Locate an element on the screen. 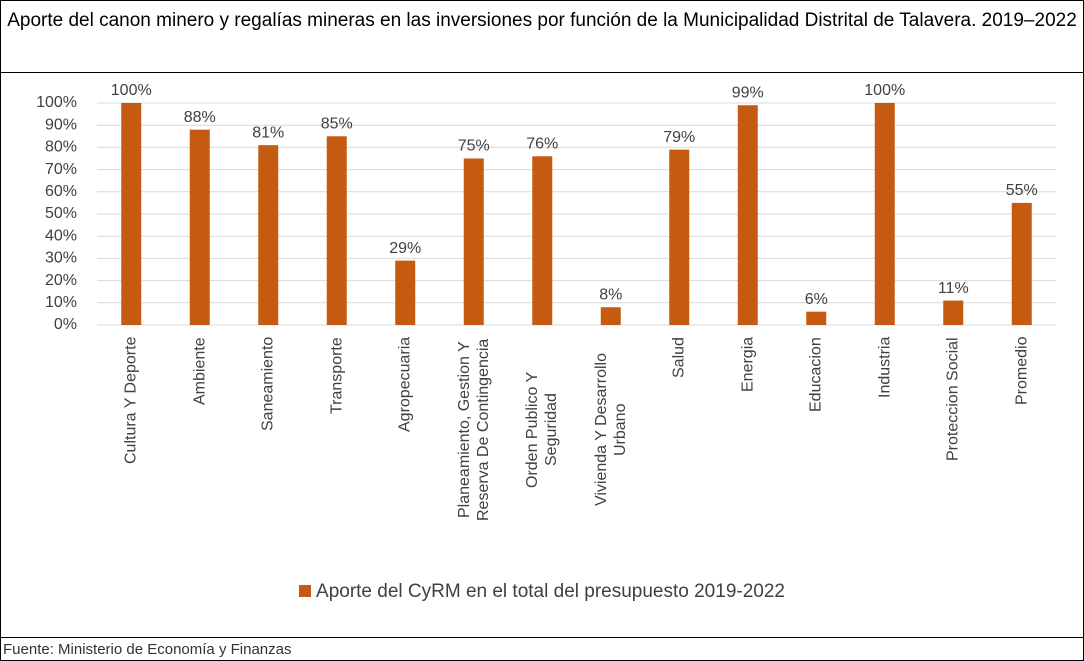  y-tick-label: 50% is located at coordinates (61, 213).